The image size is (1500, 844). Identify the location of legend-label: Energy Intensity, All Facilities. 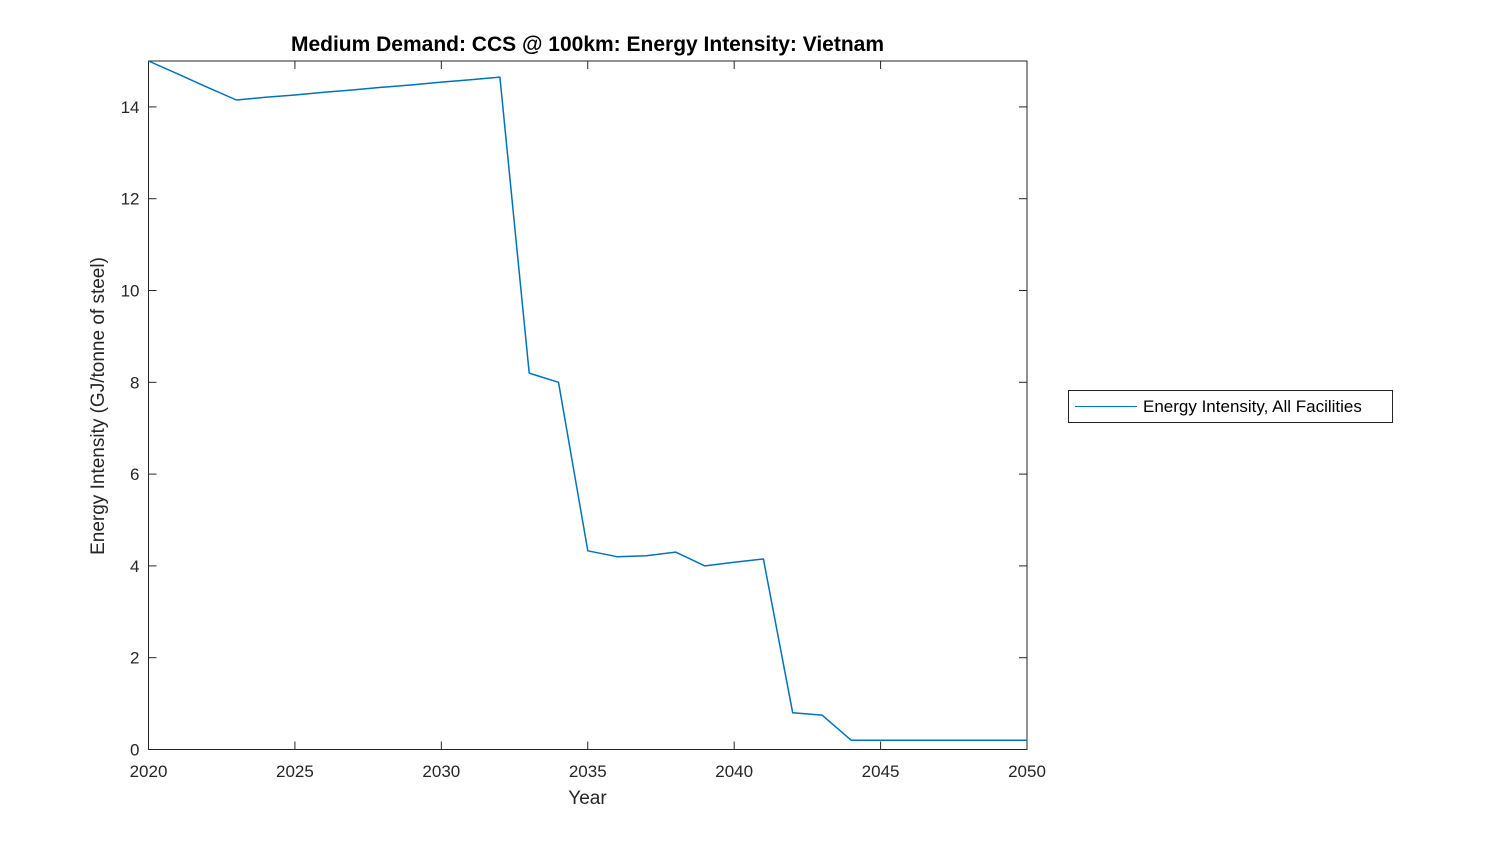
(1252, 406).